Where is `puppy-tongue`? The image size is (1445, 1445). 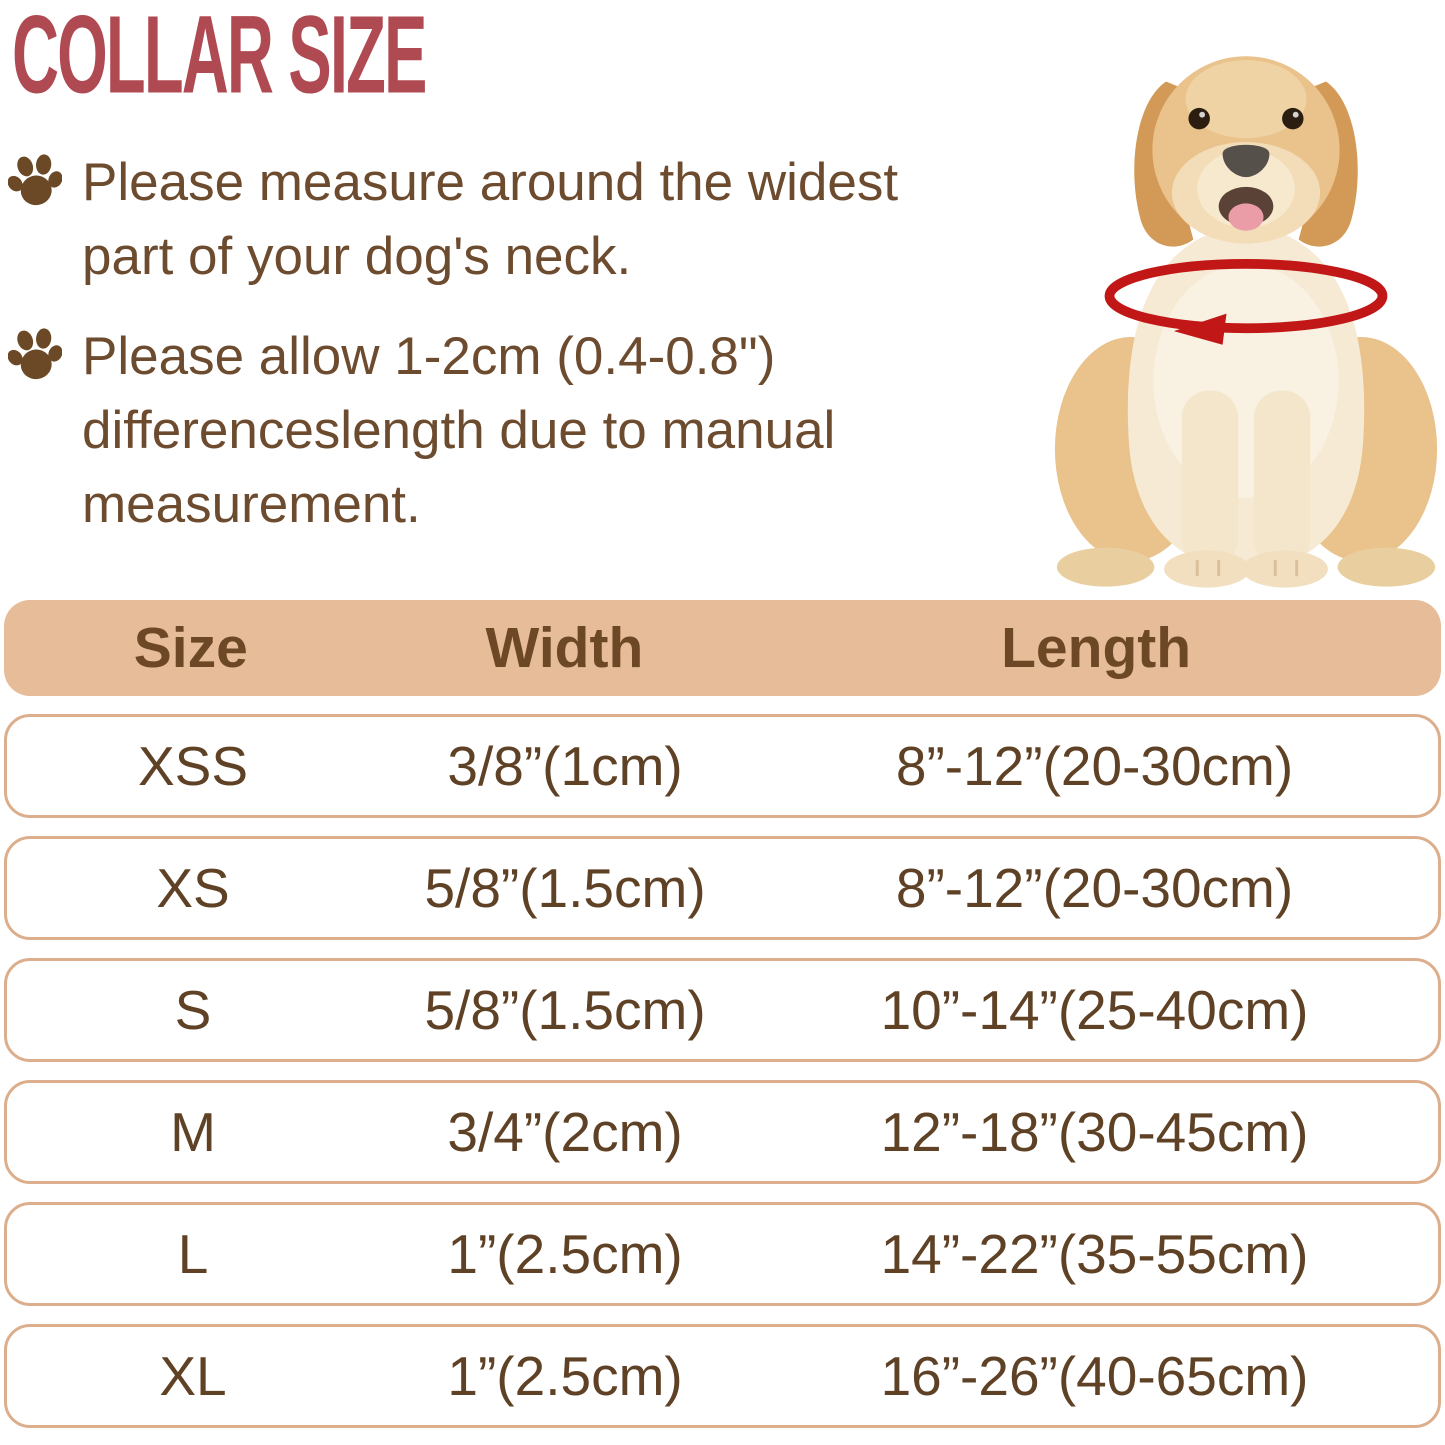 puppy-tongue is located at coordinates (1246, 217).